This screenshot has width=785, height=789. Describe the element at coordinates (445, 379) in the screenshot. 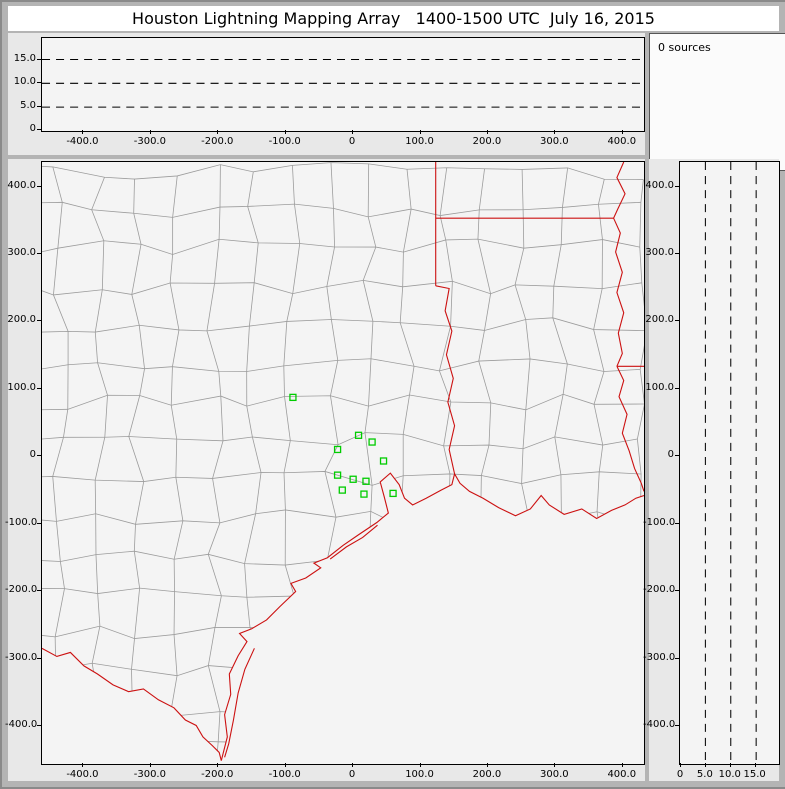

I see `sabine_river-boundary` at that location.